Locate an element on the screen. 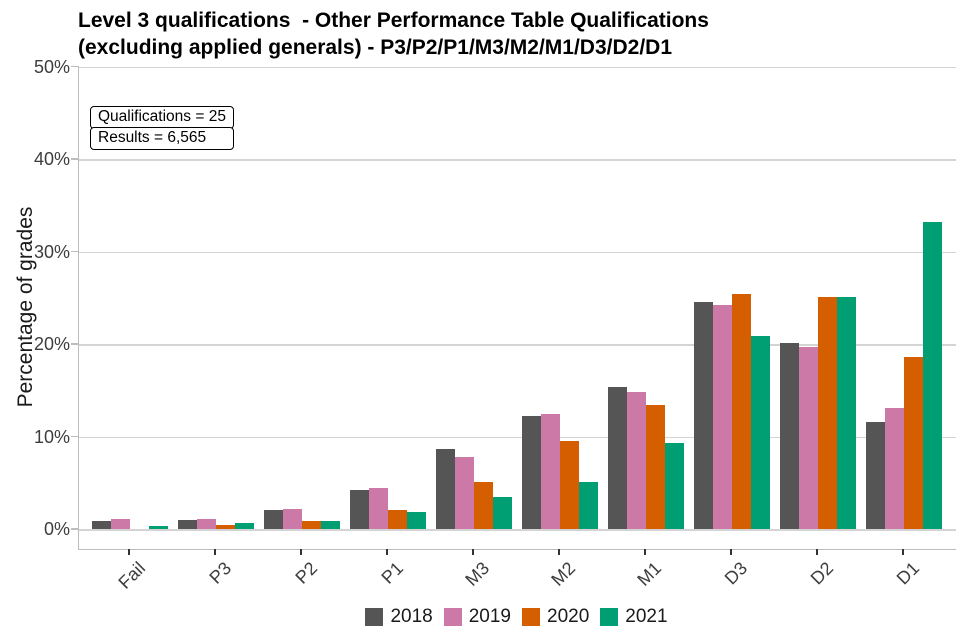 This screenshot has width=960, height=640. bar-2021-P3 is located at coordinates (244, 525).